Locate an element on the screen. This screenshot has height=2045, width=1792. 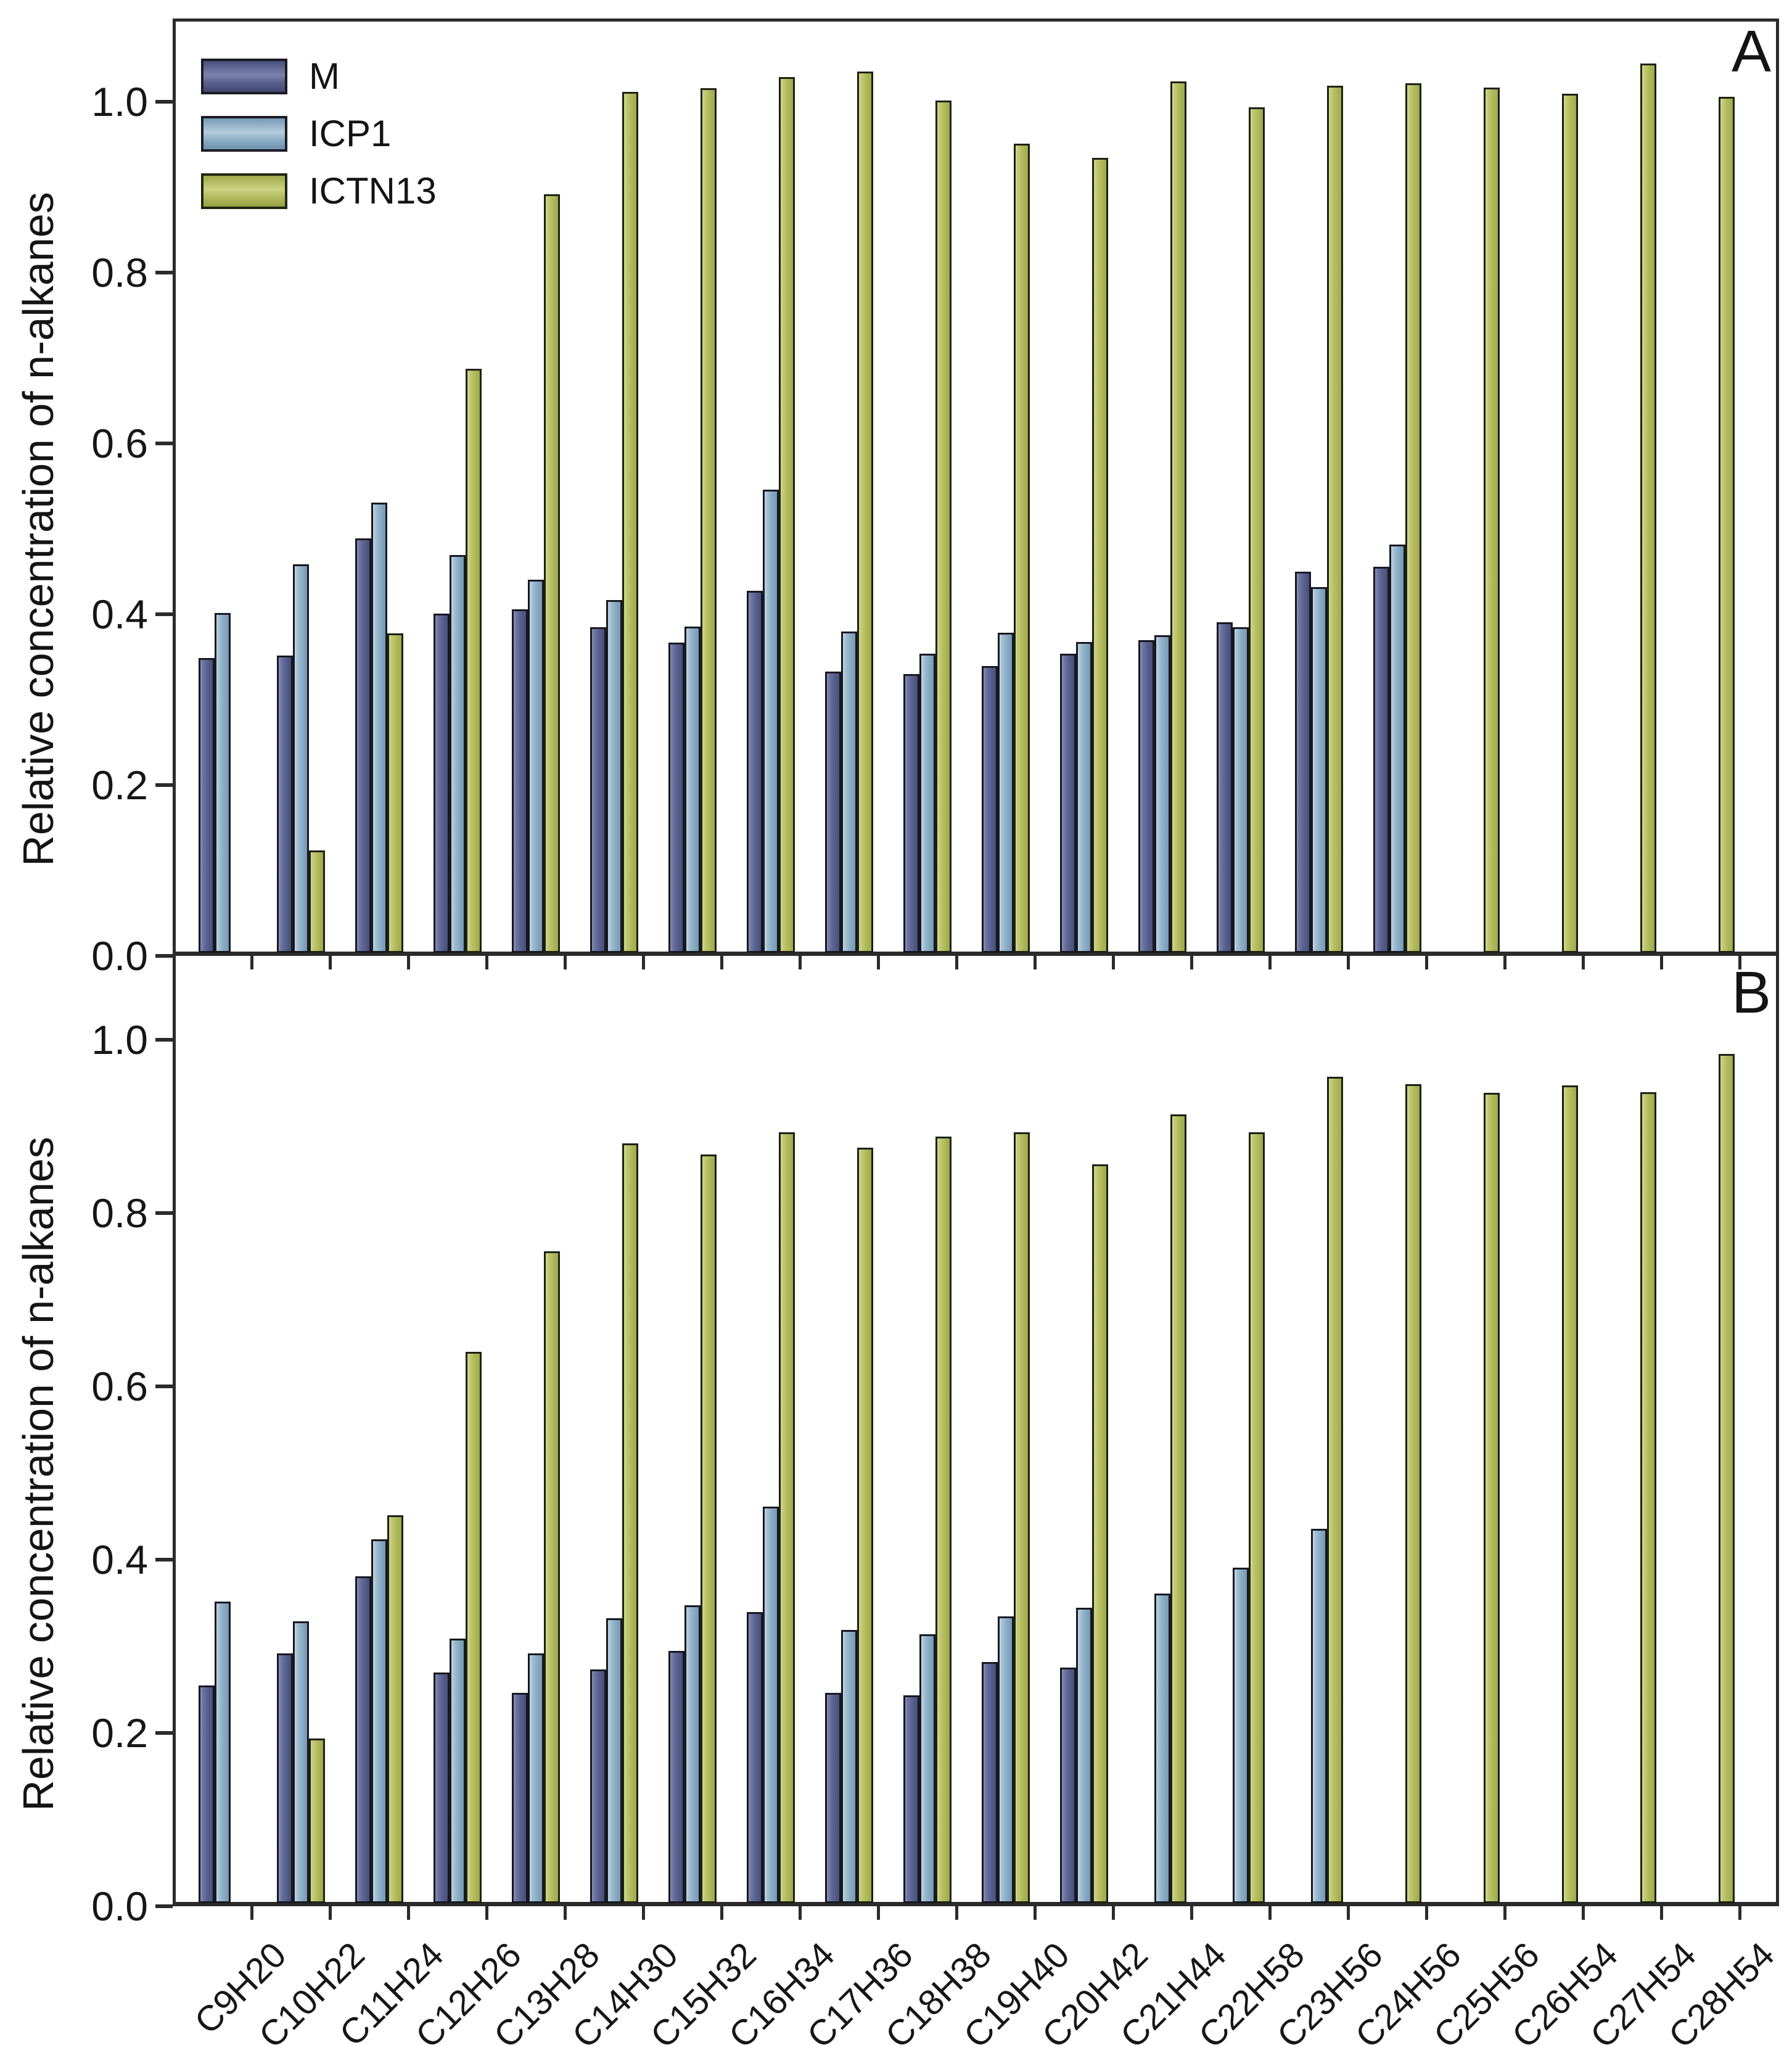
bar-icp1-c16h34-panel-a is located at coordinates (771, 721).